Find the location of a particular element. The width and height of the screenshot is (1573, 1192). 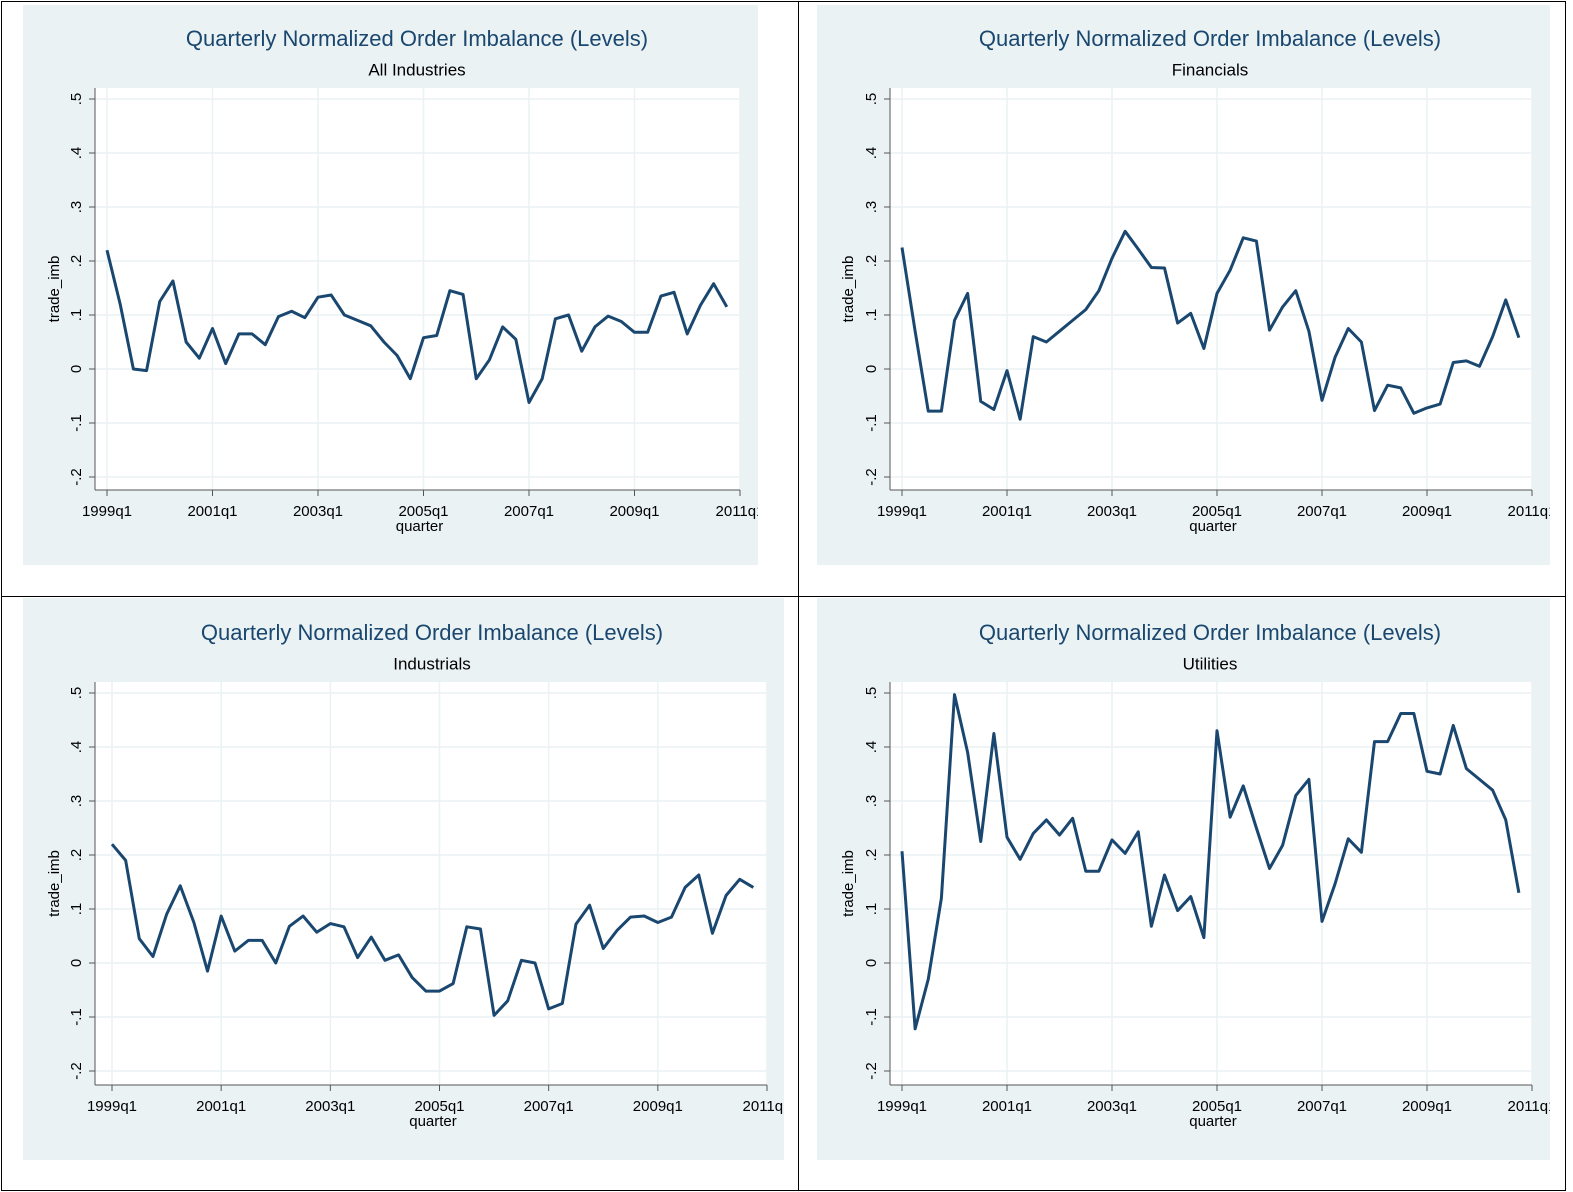

chart-subtitle: Utilities is located at coordinates (1210, 663).